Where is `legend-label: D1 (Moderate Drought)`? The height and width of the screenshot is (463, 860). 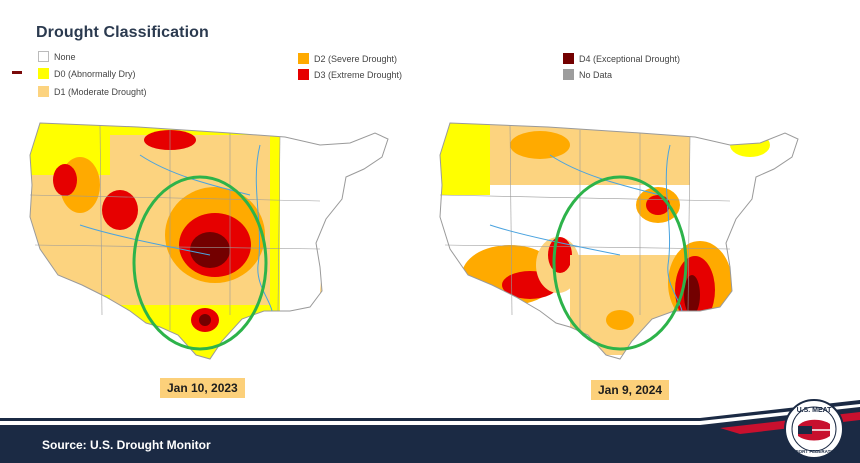
legend-label: D1 (Moderate Drought) is located at coordinates (100, 91).